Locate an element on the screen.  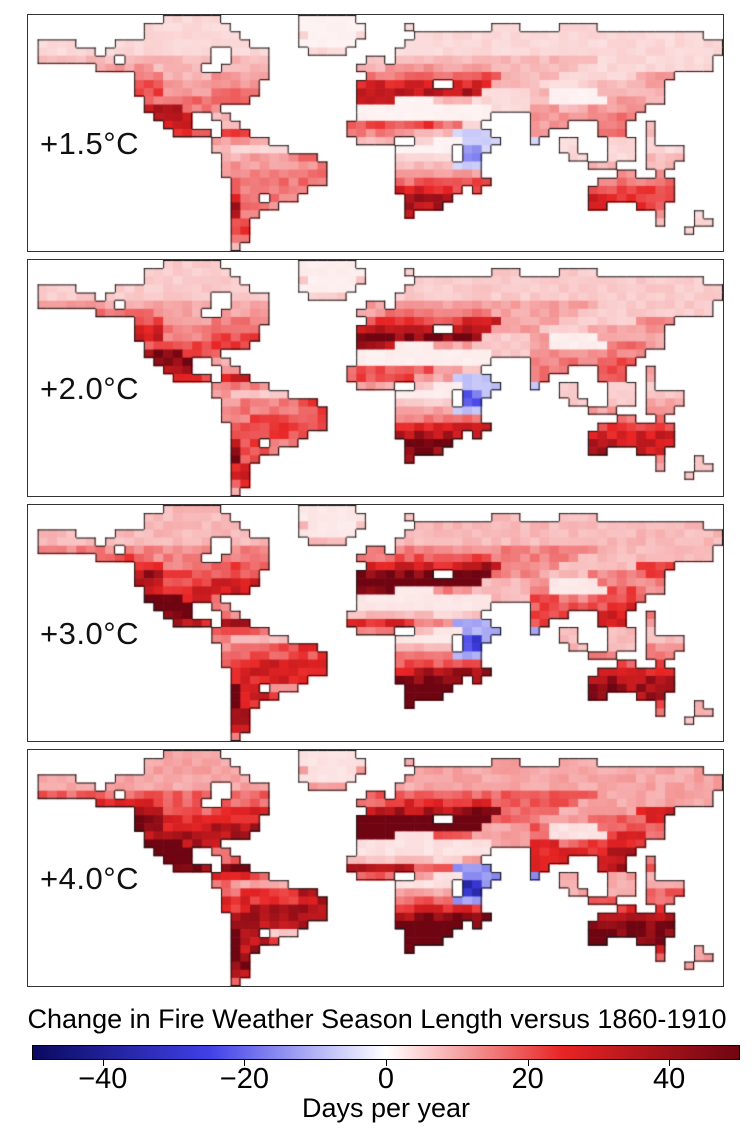
panel-label-2p0c: +2.0°C is located at coordinates (89, 388).